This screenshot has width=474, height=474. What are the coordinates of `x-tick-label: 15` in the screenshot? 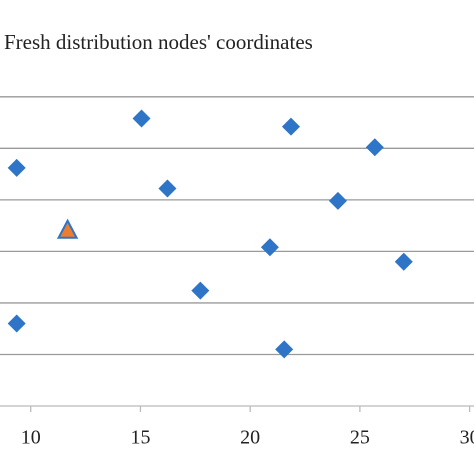 It's located at (140, 438).